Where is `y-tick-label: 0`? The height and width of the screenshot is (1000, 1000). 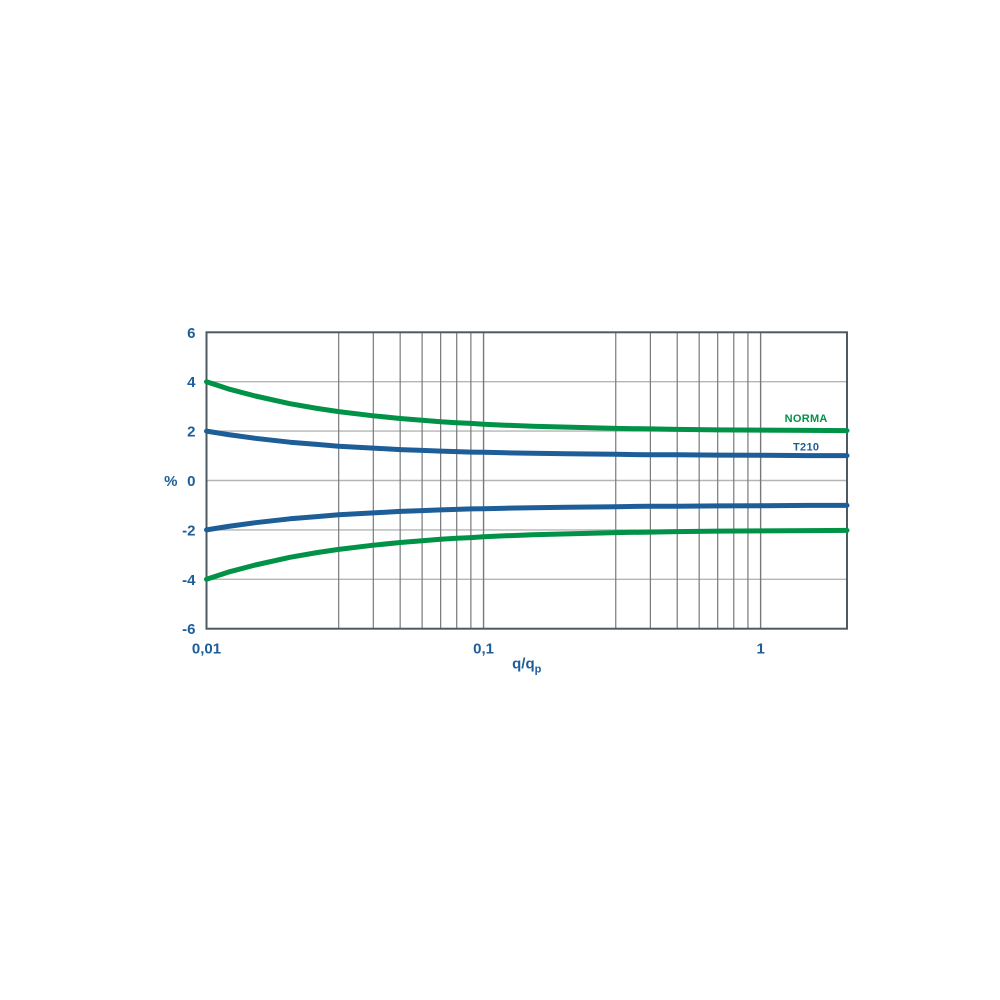
y-tick-label: 0 is located at coordinates (191, 481).